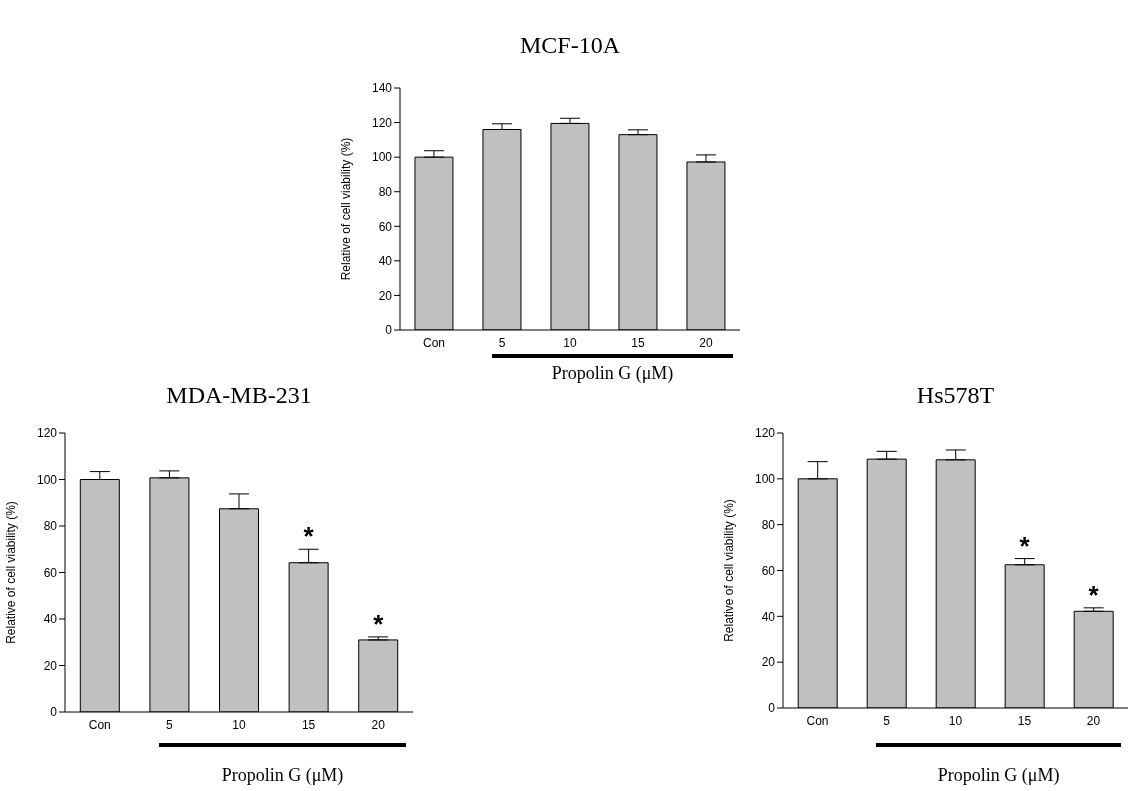 This screenshot has height=791, width=1137. What do you see at coordinates (570, 45) in the screenshot?
I see `chart-title: MCF-10A` at bounding box center [570, 45].